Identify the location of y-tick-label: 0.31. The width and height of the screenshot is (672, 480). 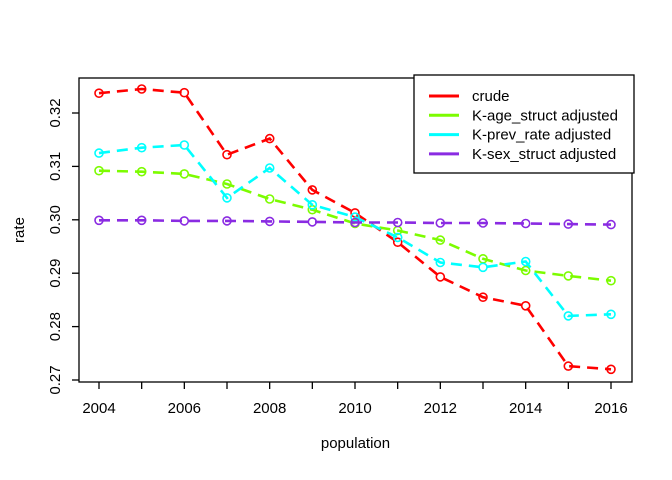
(55, 166).